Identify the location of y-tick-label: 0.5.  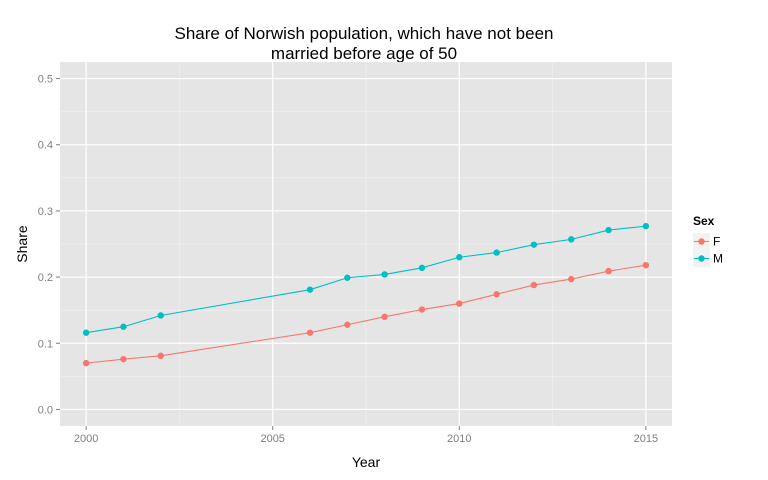
(45, 80).